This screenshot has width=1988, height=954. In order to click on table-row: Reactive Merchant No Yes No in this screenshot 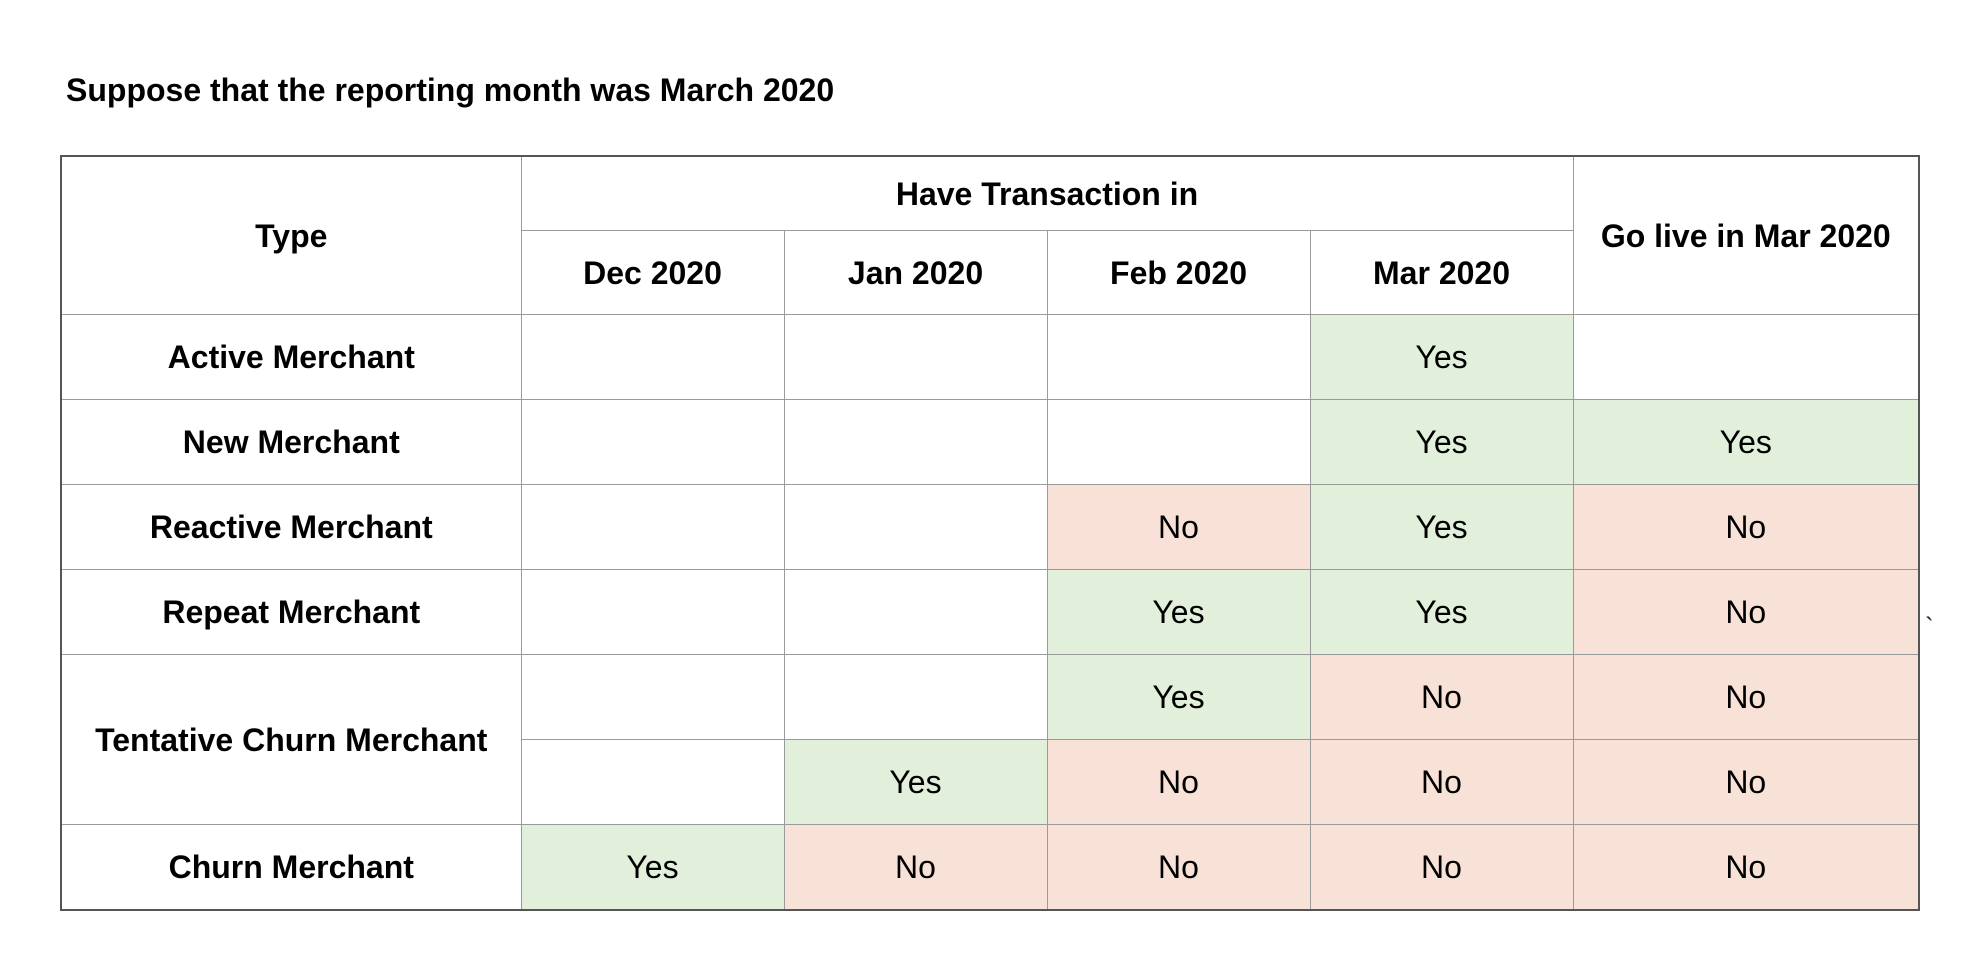, I will do `click(990, 527)`.